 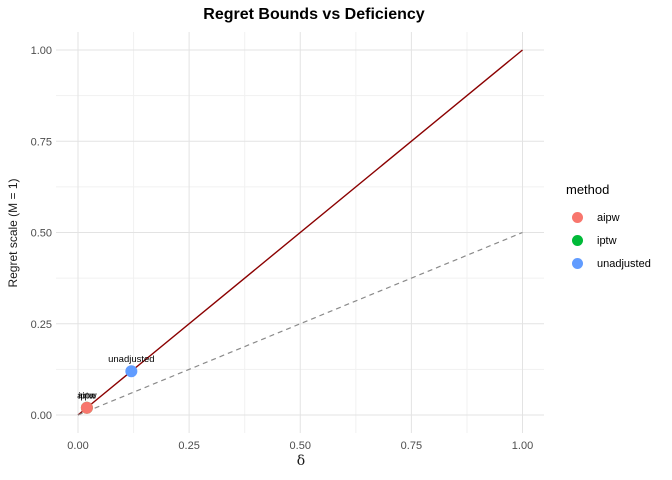 I want to click on legend-item-aipw: aipw, so click(x=608, y=217).